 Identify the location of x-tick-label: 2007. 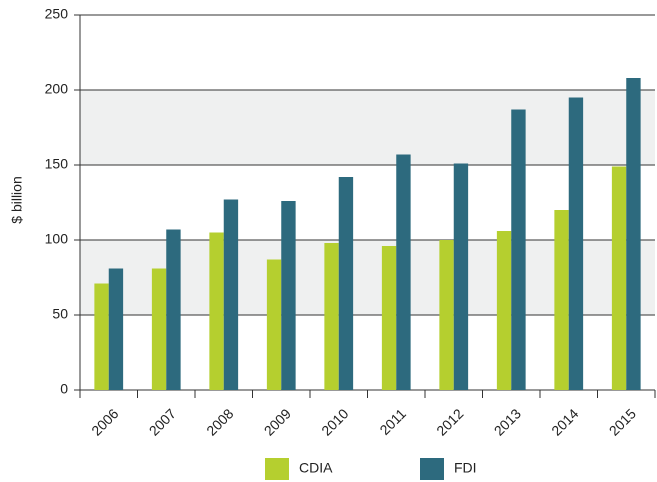
(162, 421).